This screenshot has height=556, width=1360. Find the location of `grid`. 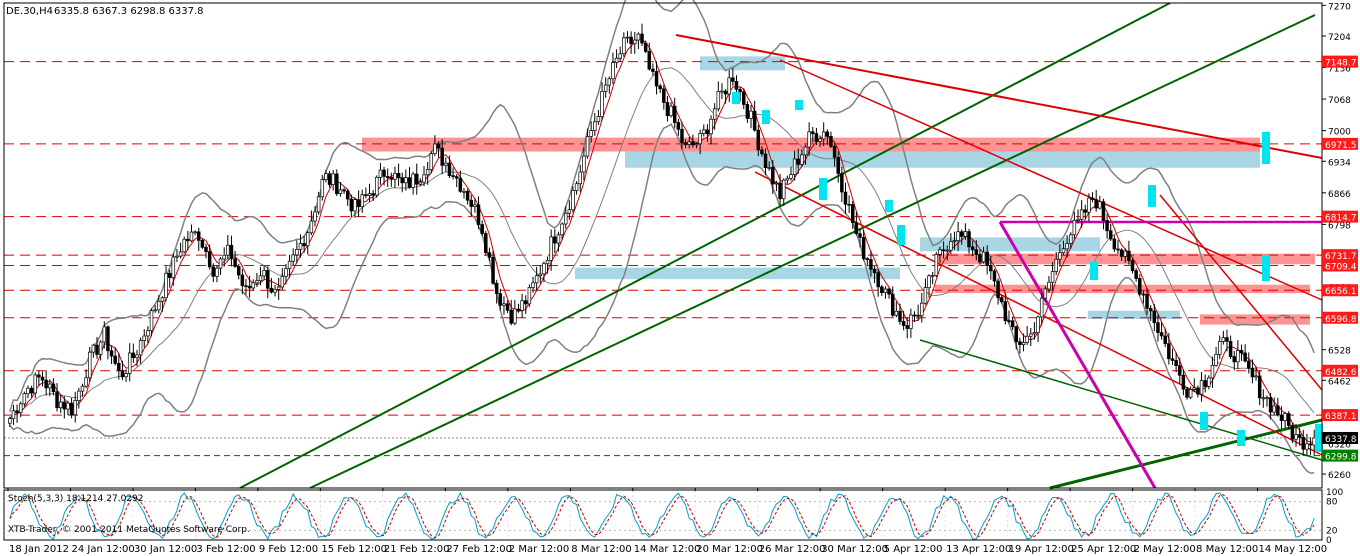

grid is located at coordinates (633, 515).